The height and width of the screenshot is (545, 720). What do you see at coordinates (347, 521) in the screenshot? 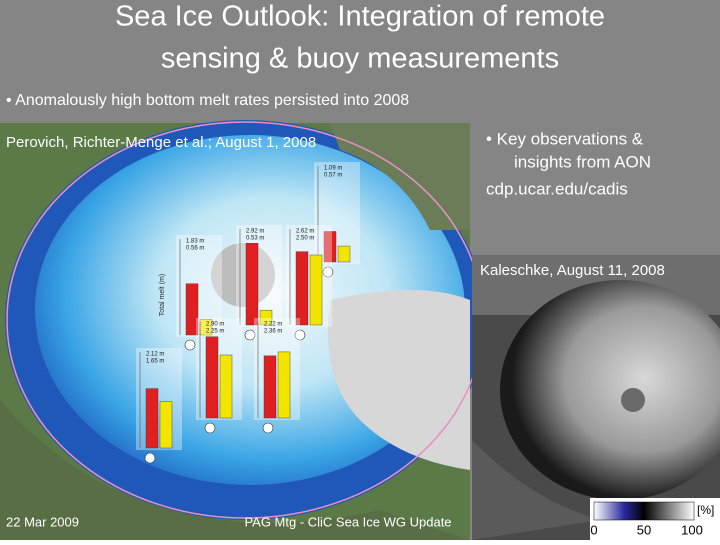
I see `footer-event: PAG Mtg - CliC Sea Ice WG Update` at bounding box center [347, 521].